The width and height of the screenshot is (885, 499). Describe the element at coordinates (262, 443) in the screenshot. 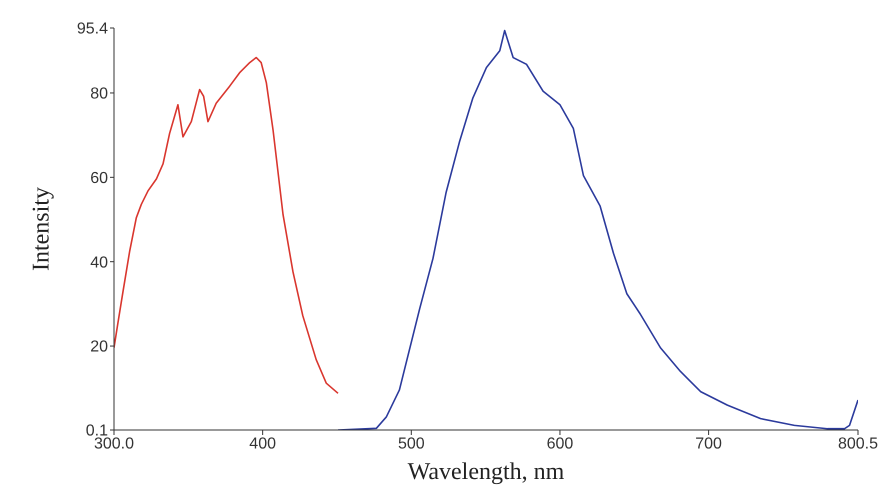

I see `x-tick-label: 400` at that location.